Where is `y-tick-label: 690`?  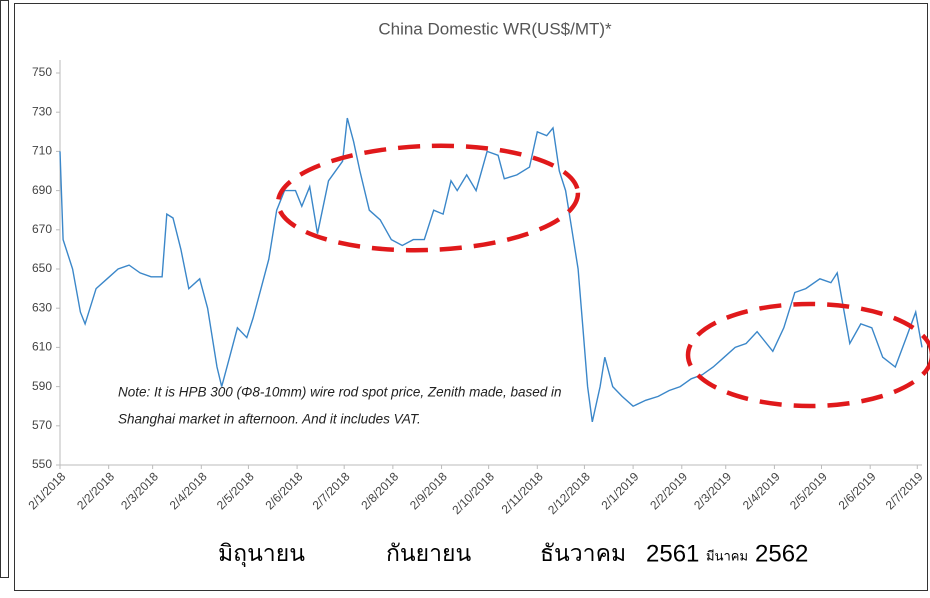 y-tick-label: 690 is located at coordinates (42, 190).